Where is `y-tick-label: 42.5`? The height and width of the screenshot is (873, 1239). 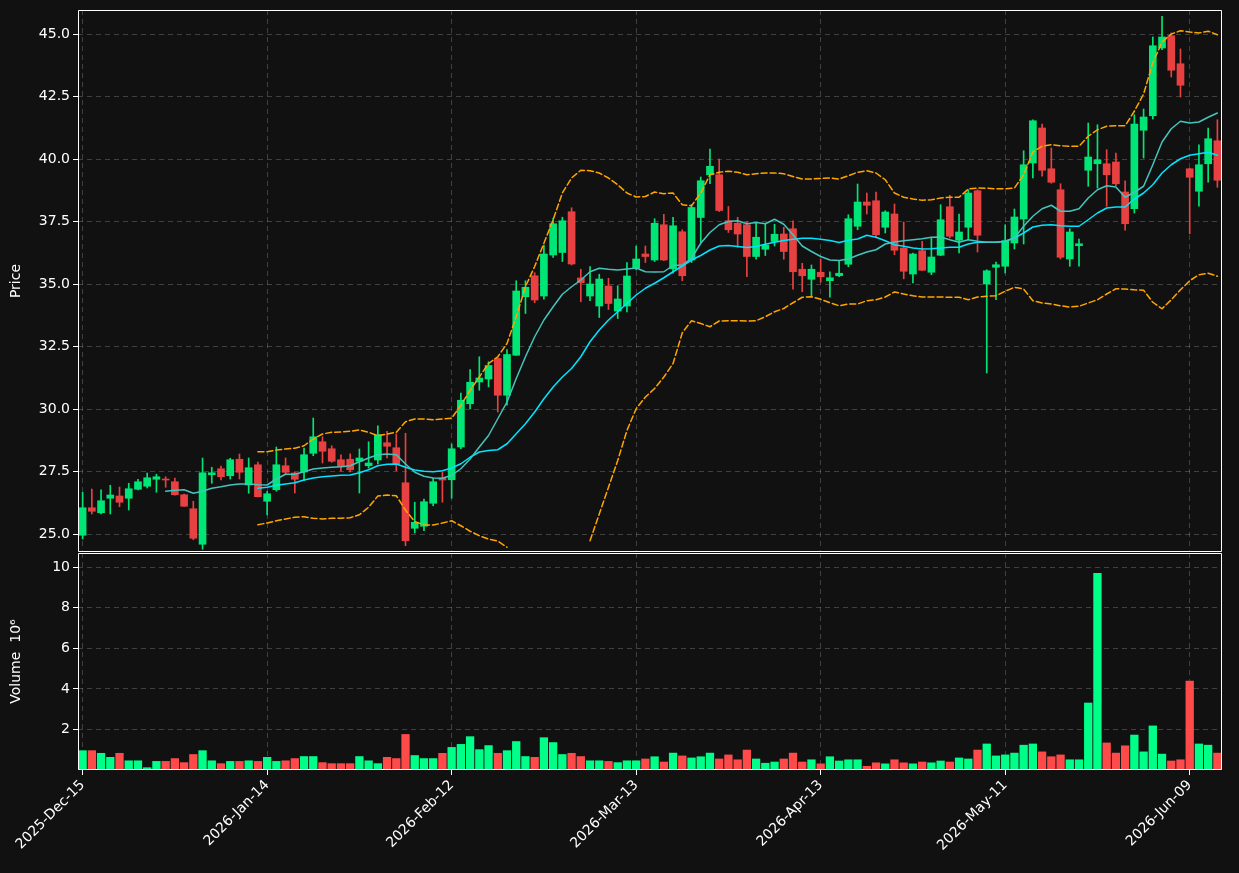
y-tick-label: 42.5 is located at coordinates (54, 95).